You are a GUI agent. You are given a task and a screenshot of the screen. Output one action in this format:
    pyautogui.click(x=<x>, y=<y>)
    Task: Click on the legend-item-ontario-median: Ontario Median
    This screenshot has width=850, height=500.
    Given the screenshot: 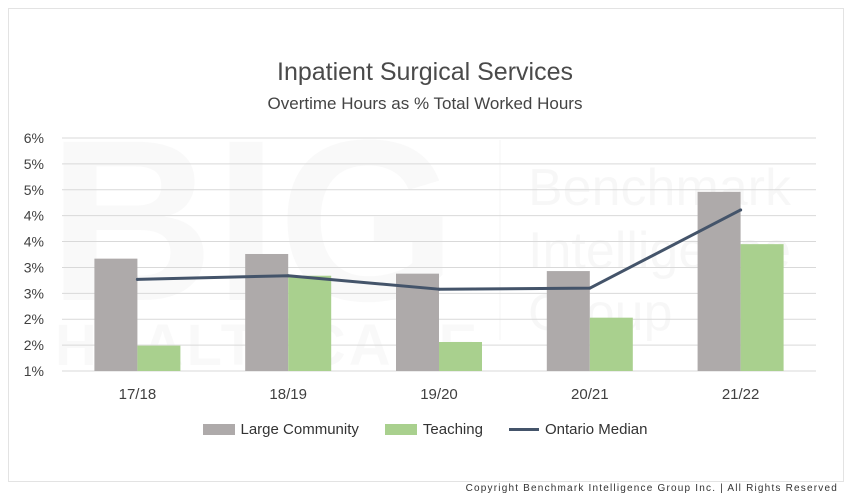 What is the action you would take?
    pyautogui.click(x=578, y=429)
    